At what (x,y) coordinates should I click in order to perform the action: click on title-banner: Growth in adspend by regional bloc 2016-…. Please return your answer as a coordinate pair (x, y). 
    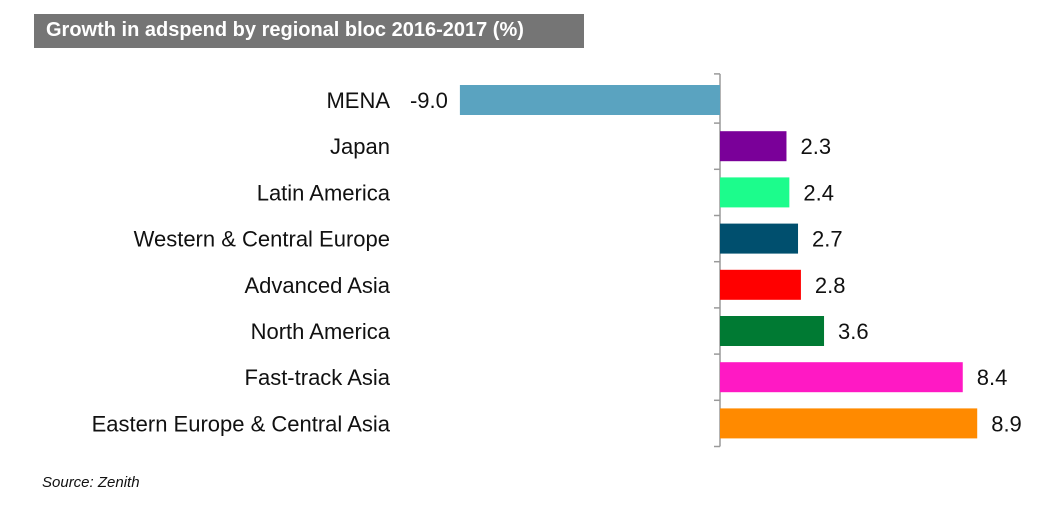
    Looking at the image, I should click on (309, 31).